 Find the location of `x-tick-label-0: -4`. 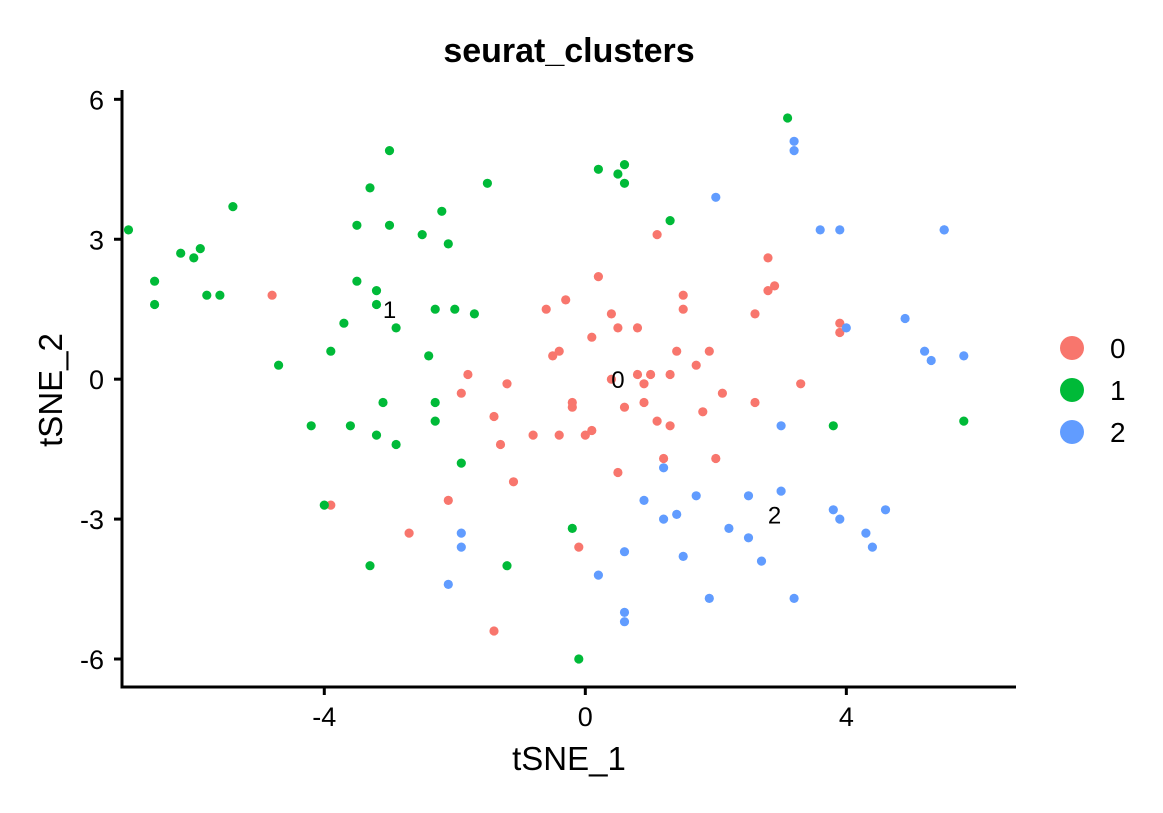

x-tick-label-0: -4 is located at coordinates (324, 717).